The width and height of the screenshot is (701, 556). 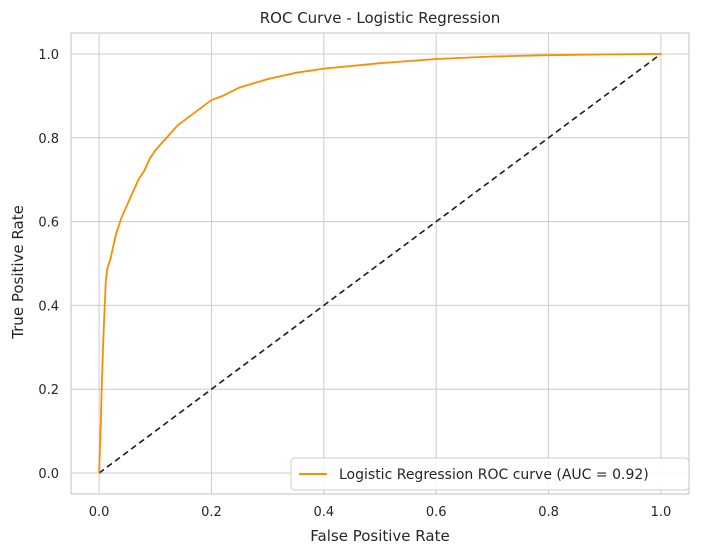 What do you see at coordinates (18, 272) in the screenshot?
I see `y-axis-label: True Positive Rate` at bounding box center [18, 272].